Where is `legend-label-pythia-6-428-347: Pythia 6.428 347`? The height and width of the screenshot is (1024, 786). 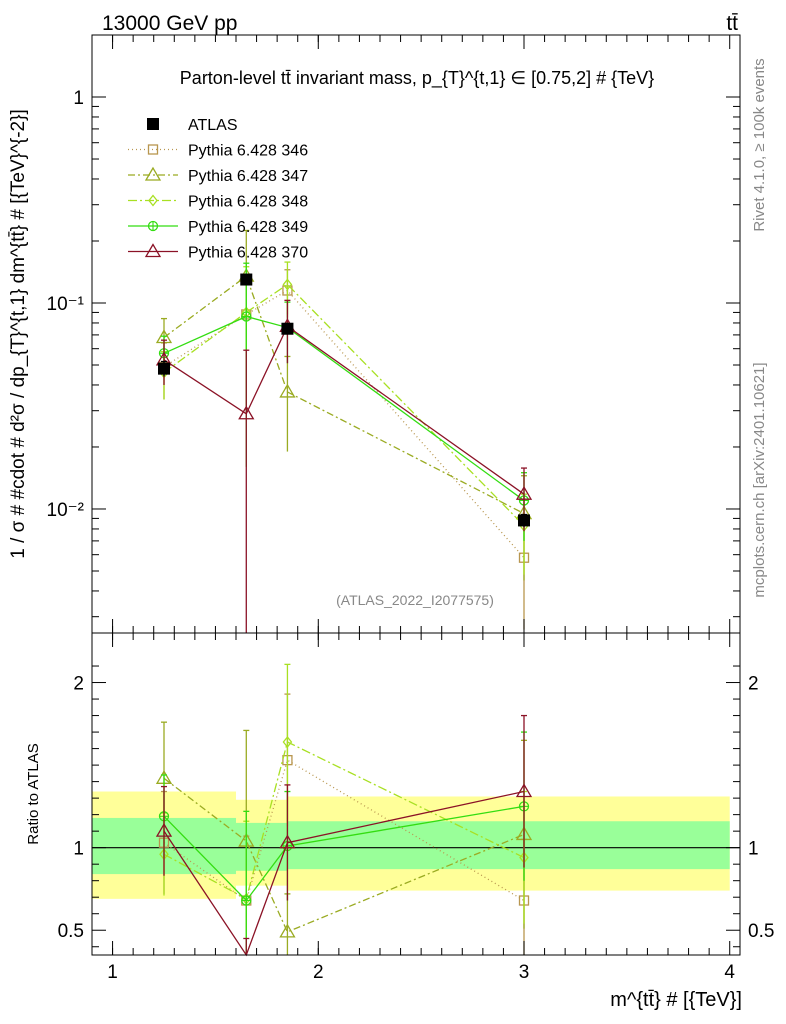 legend-label-pythia-6-428-347: Pythia 6.428 347 is located at coordinates (248, 176).